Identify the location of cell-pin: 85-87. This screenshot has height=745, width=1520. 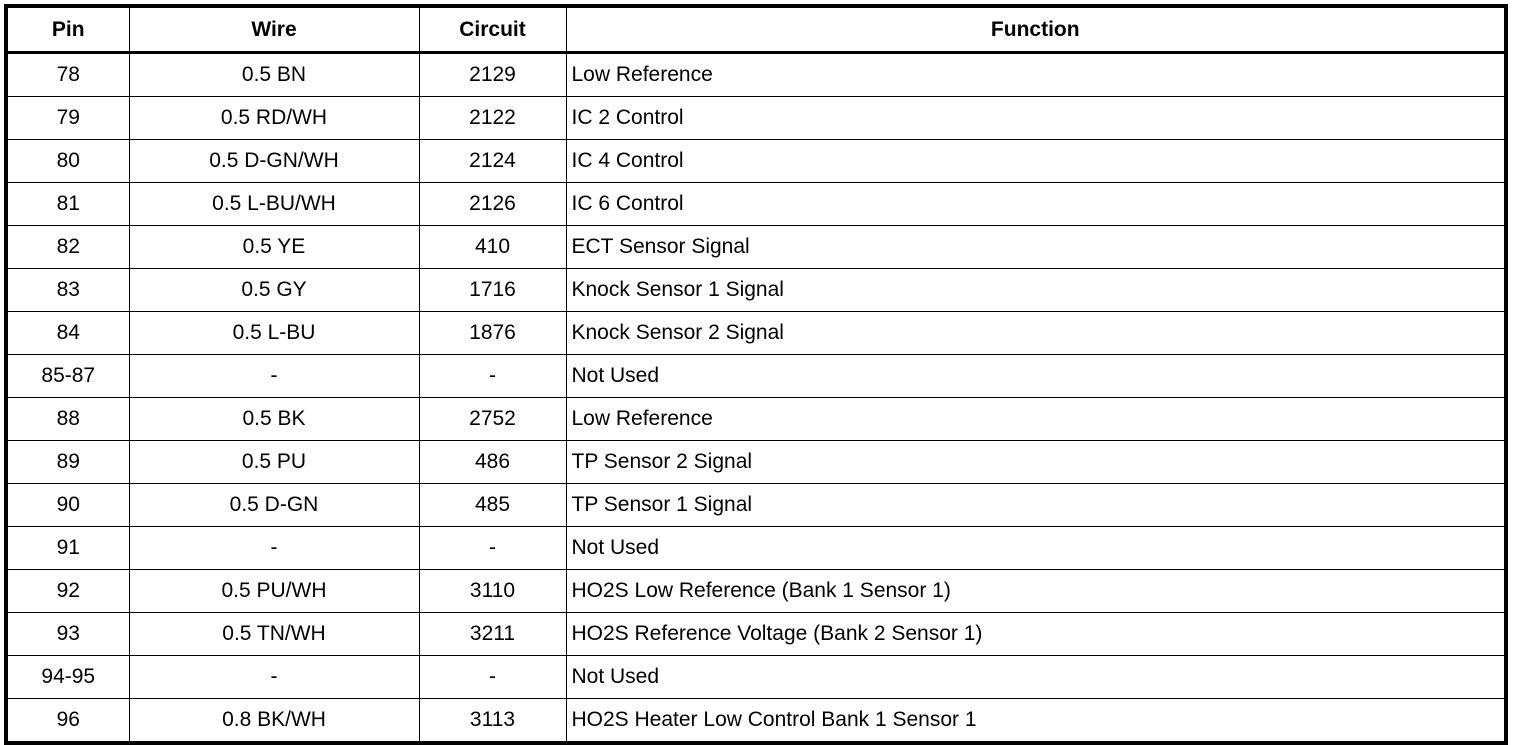
(67, 376).